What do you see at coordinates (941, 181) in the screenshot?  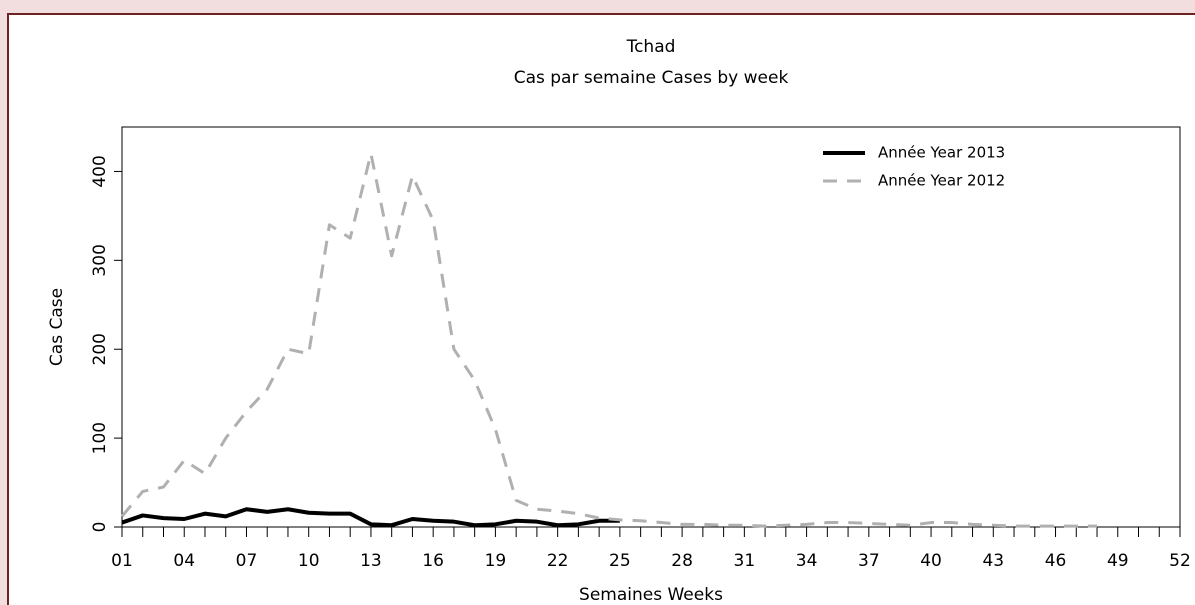 I see `legend-label: Année Year 2012` at bounding box center [941, 181].